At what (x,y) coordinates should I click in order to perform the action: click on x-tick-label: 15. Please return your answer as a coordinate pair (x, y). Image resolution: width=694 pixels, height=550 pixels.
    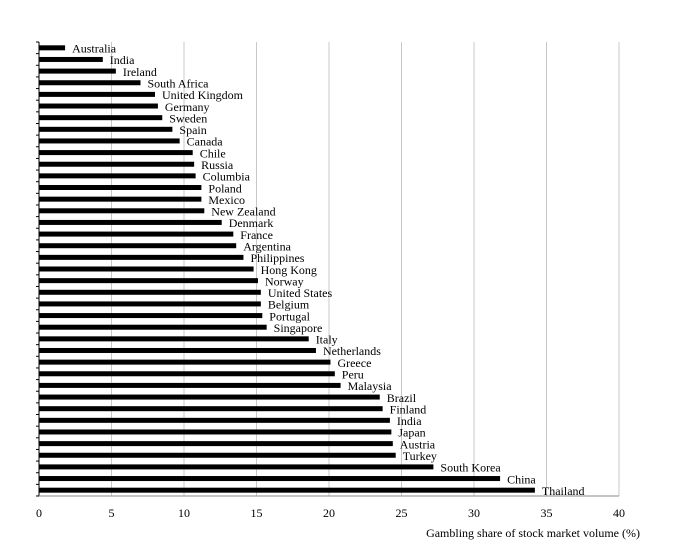
    Looking at the image, I should click on (257, 513).